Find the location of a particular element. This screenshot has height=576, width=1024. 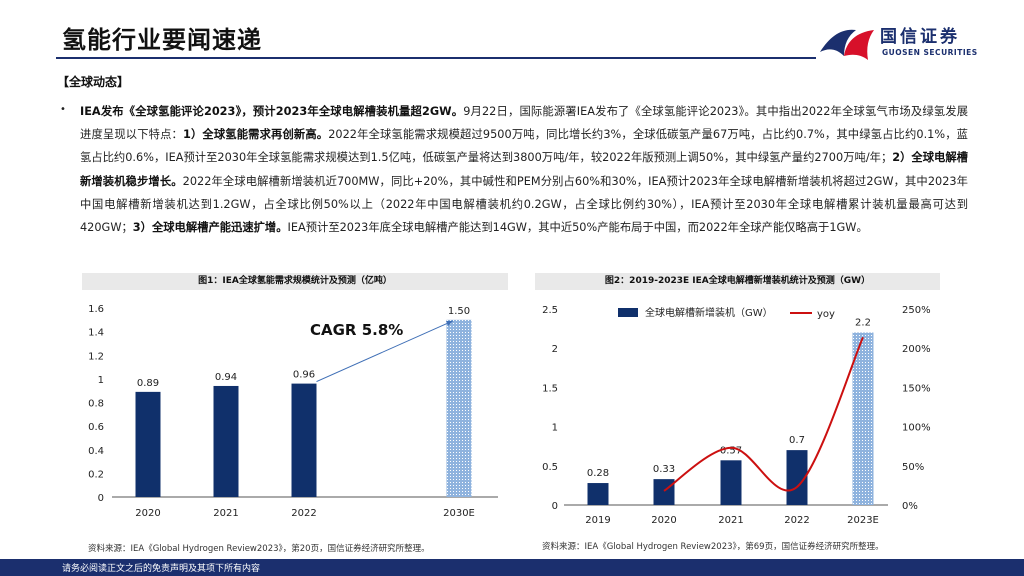

y-tick-label: 0.4 is located at coordinates (96, 451).